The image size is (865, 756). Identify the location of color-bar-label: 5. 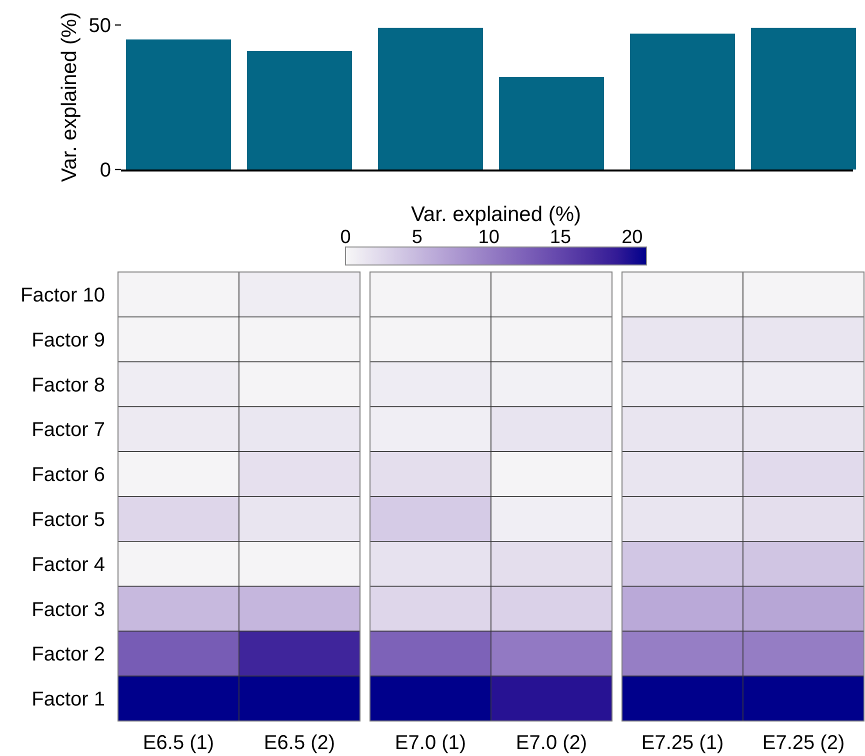
(417, 237).